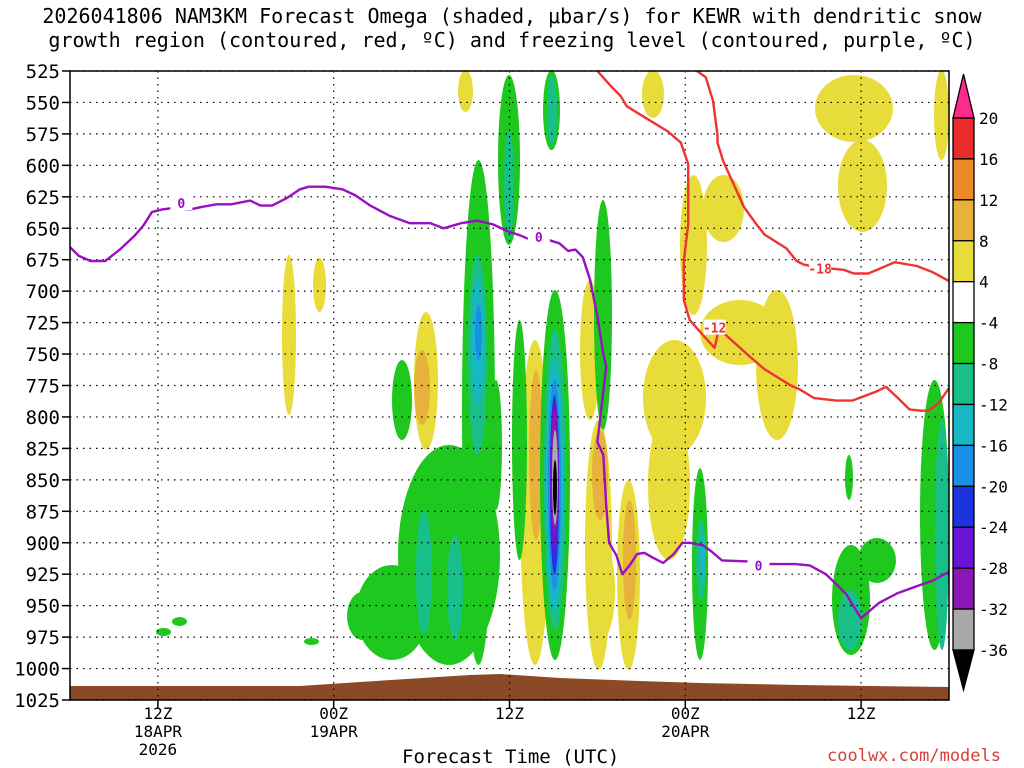 This screenshot has width=1024, height=768. I want to click on y-tick-label: 600, so click(43, 166).